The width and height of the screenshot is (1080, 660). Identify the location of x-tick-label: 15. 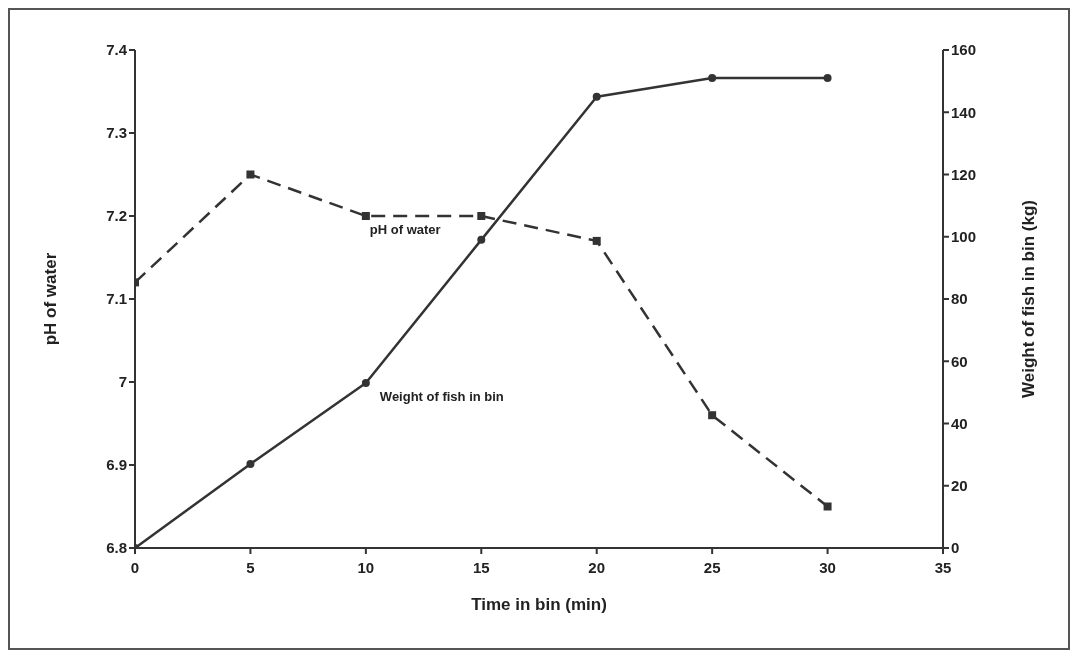
(481, 567).